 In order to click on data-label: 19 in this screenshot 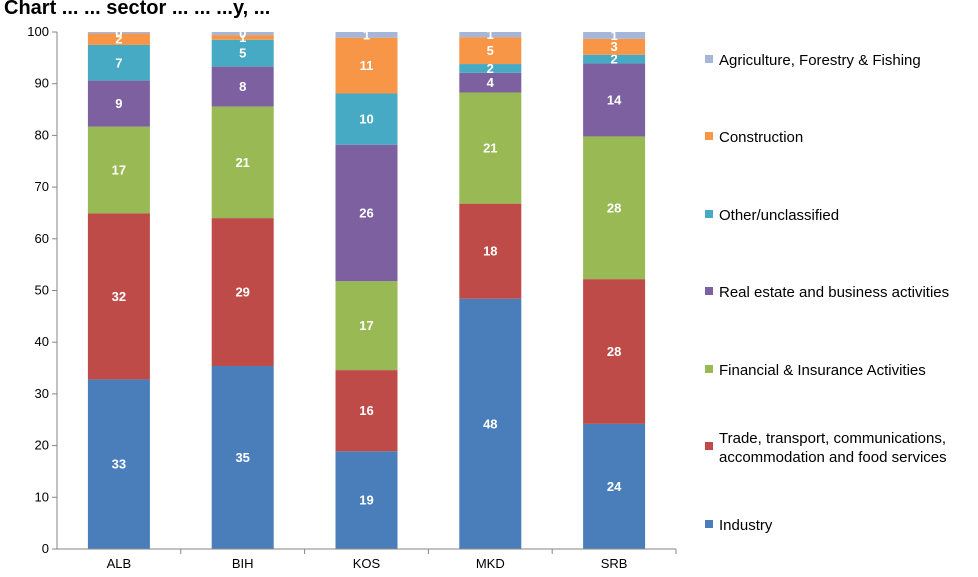, I will do `click(366, 500)`.